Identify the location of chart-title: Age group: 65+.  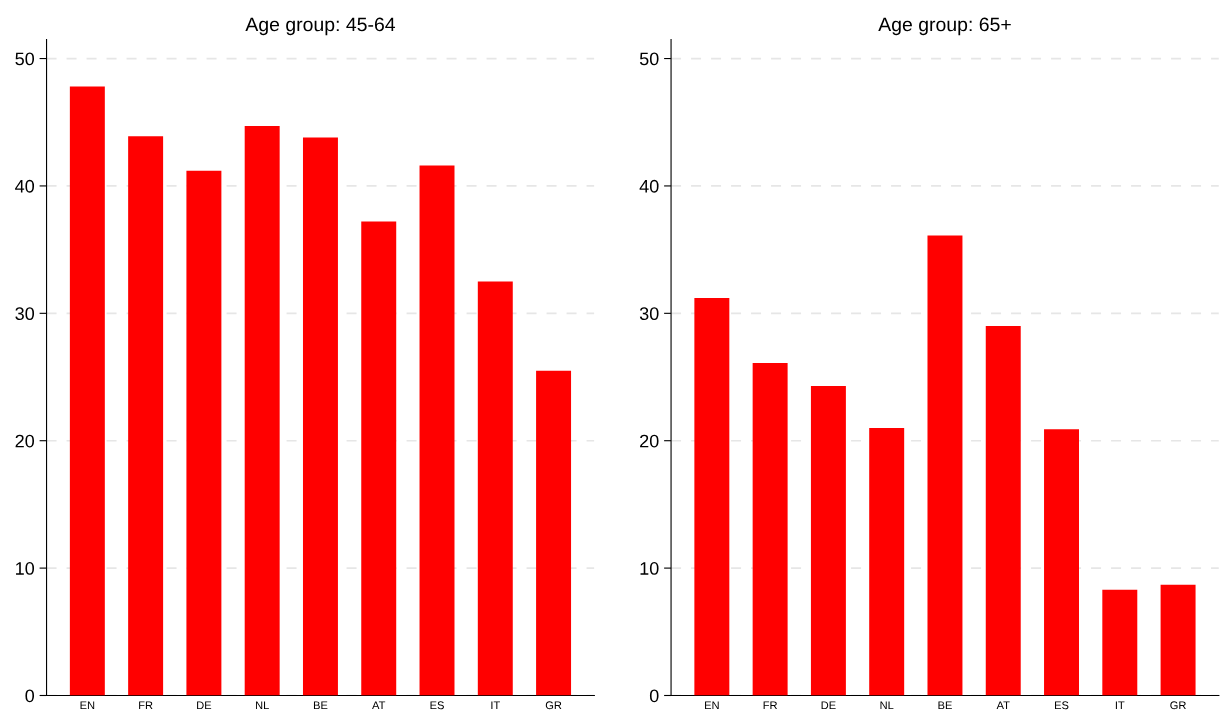
(944, 26).